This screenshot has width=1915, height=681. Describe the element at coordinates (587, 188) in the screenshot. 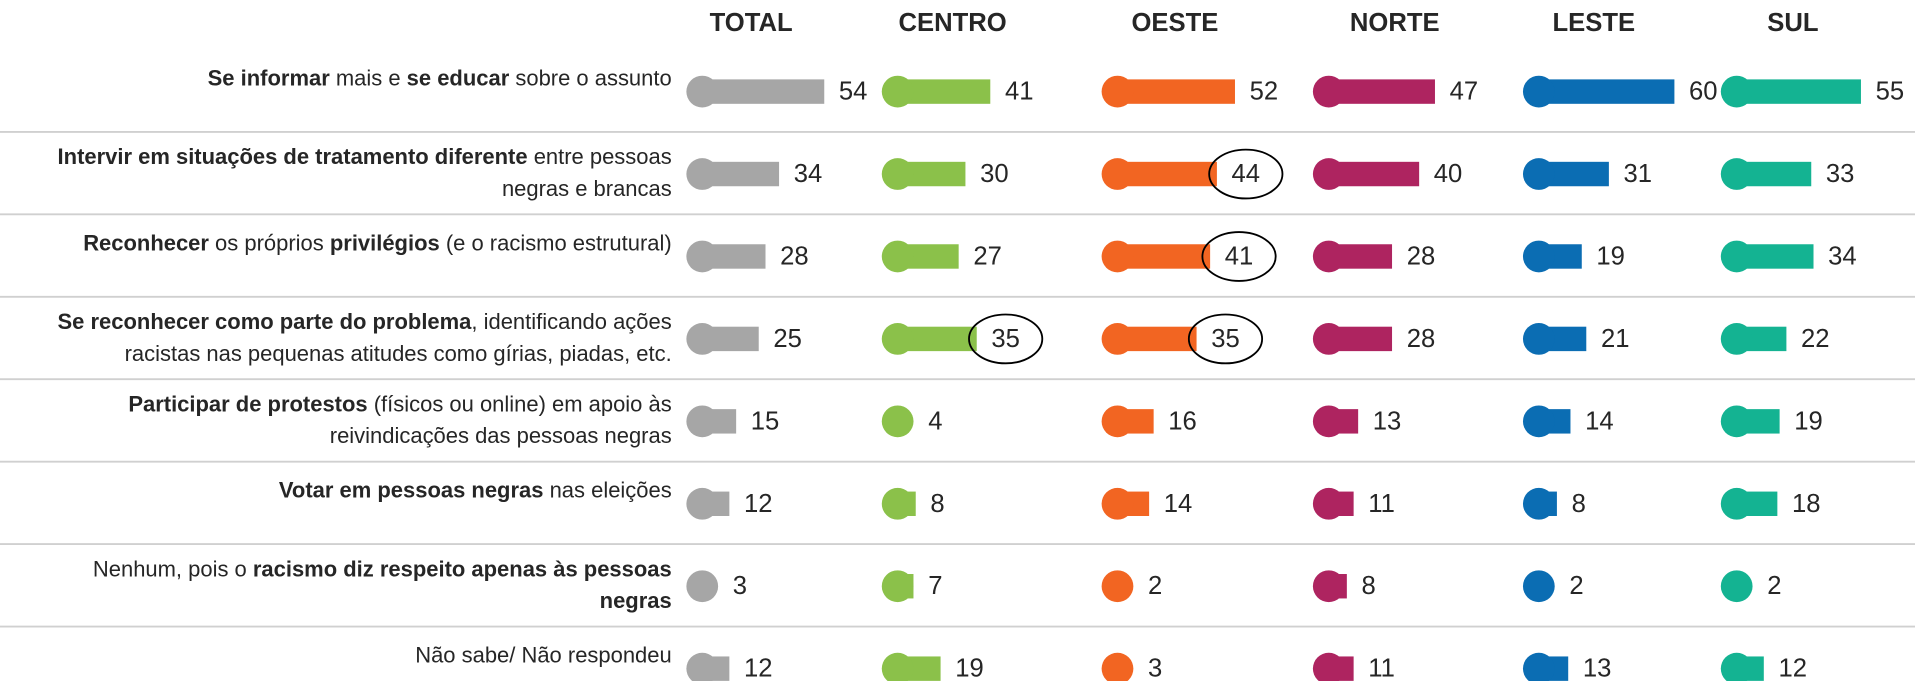

I see `label-segment: negras e brancas` at that location.